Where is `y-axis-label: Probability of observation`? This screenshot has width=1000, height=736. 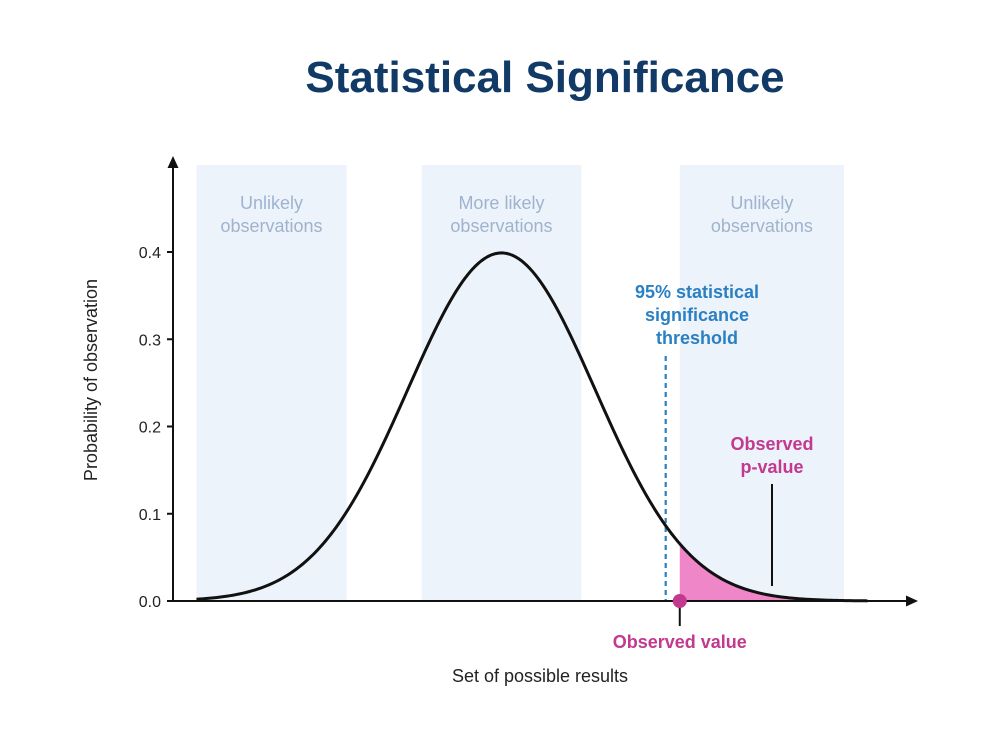 y-axis-label: Probability of observation is located at coordinates (91, 380).